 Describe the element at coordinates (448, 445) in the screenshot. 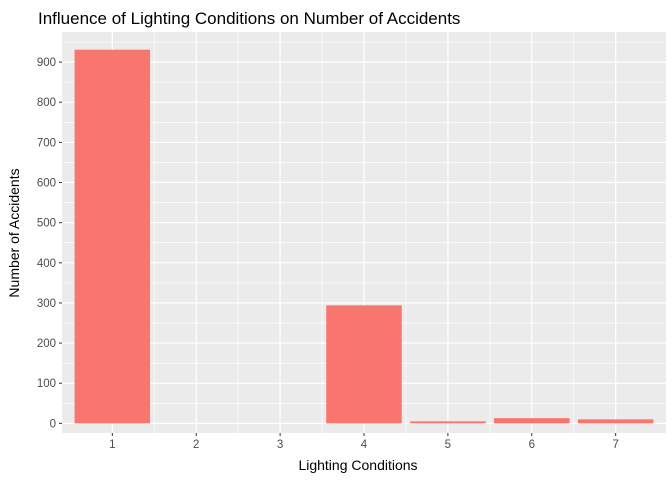

I see `x-tick-label: 5` at that location.